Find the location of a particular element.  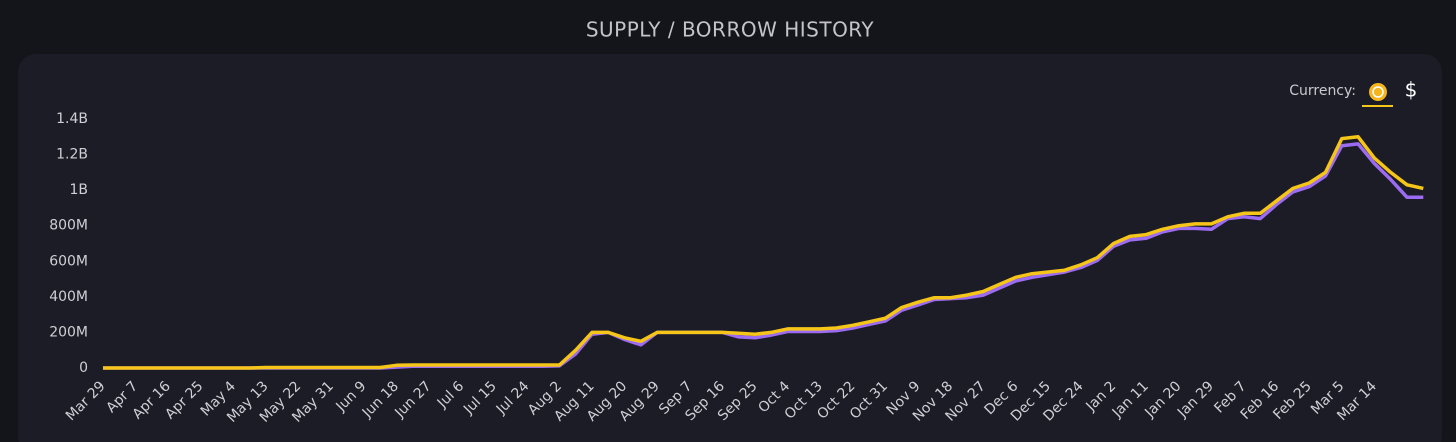

token-icon-inner is located at coordinates (1378, 92).